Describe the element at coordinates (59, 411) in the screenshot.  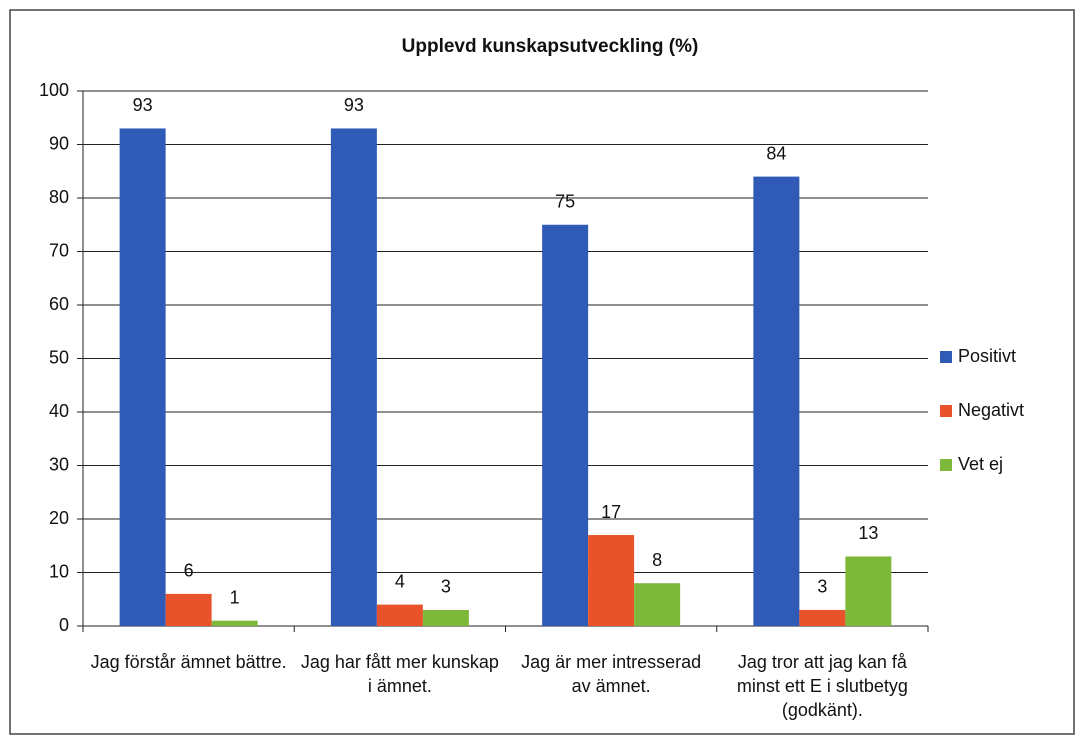
I see `y-tick-label: 40` at that location.